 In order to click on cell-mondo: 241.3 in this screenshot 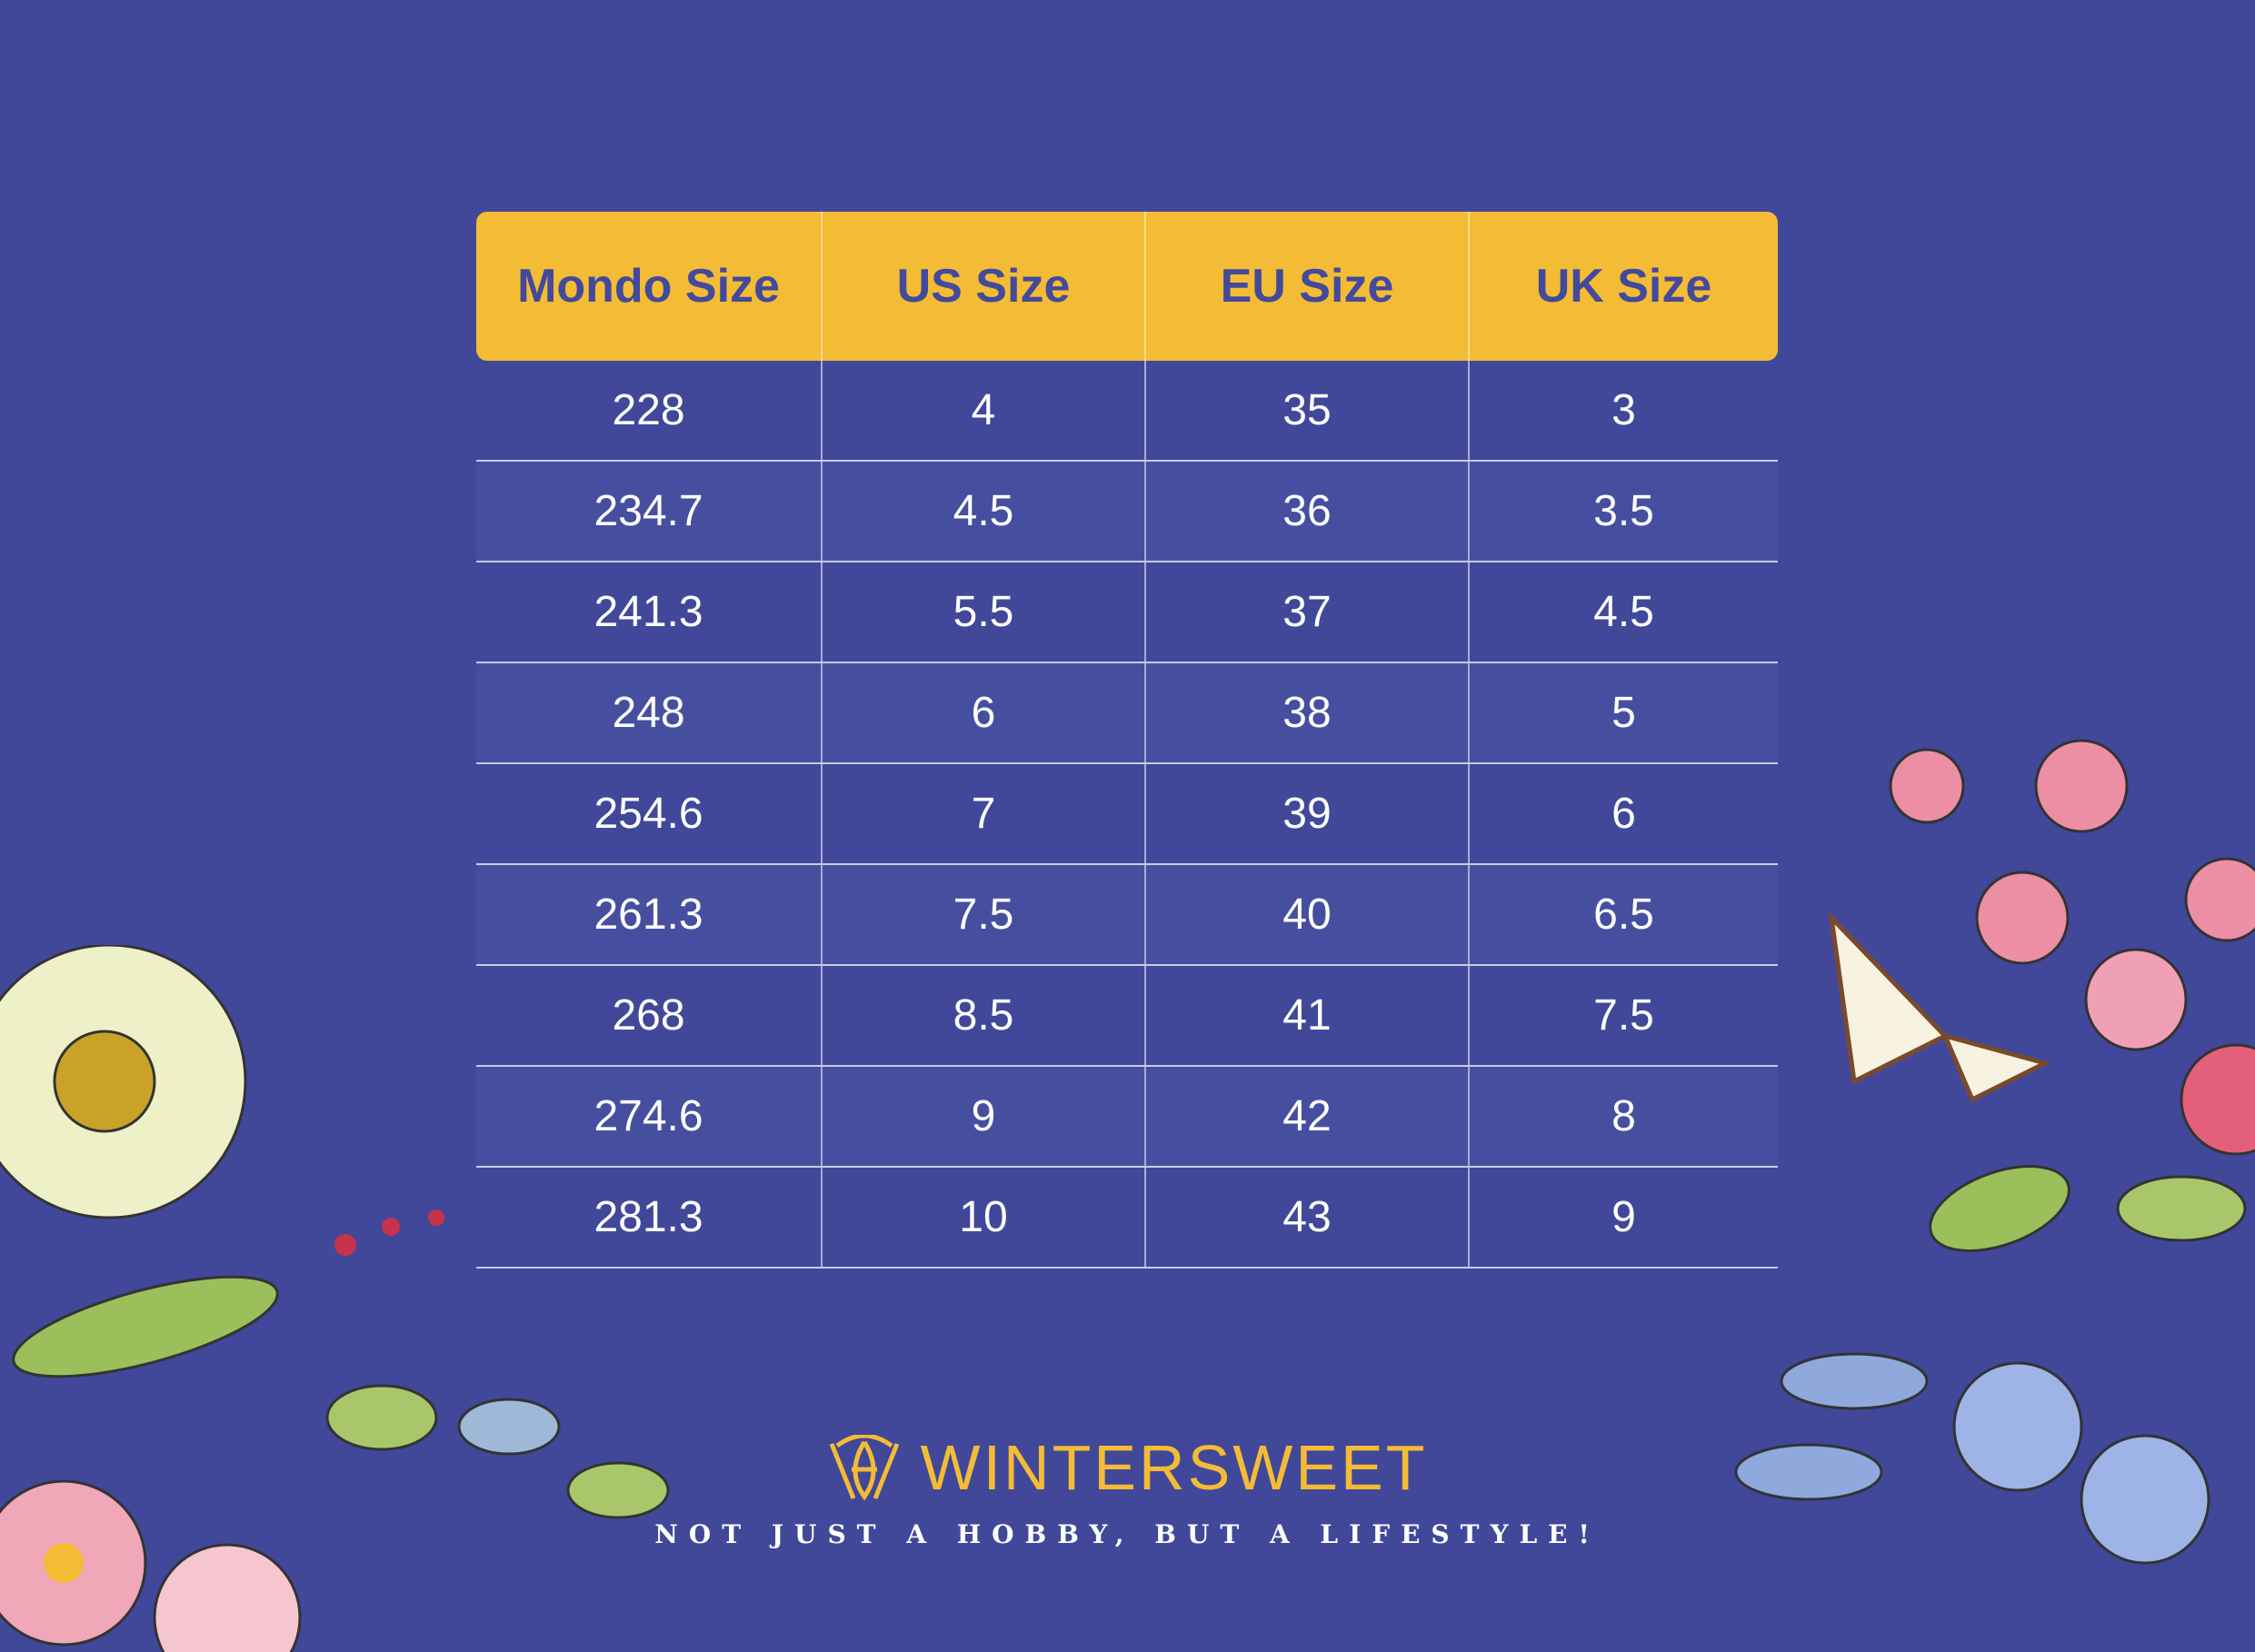, I will do `click(649, 612)`.